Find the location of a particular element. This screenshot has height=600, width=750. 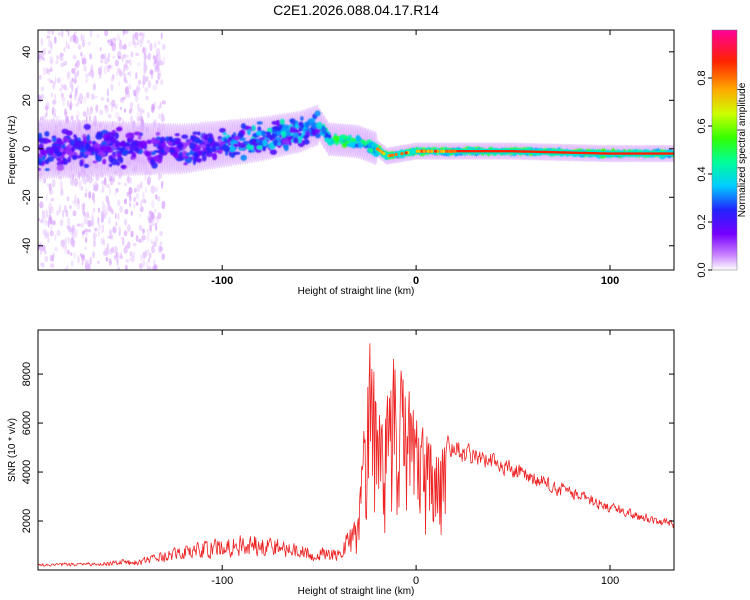

y-tick-label: 6000 is located at coordinates (27, 423).